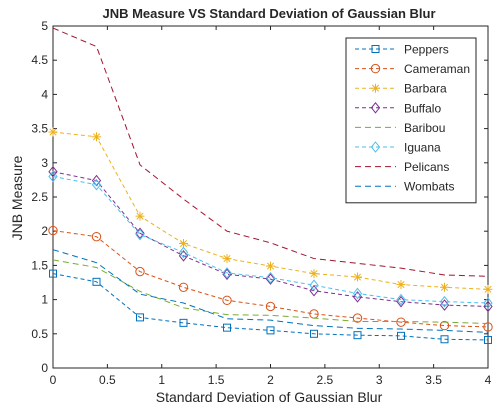 The width and height of the screenshot is (504, 410). Describe the element at coordinates (426, 50) in the screenshot. I see `legend-label: Peppers` at that location.